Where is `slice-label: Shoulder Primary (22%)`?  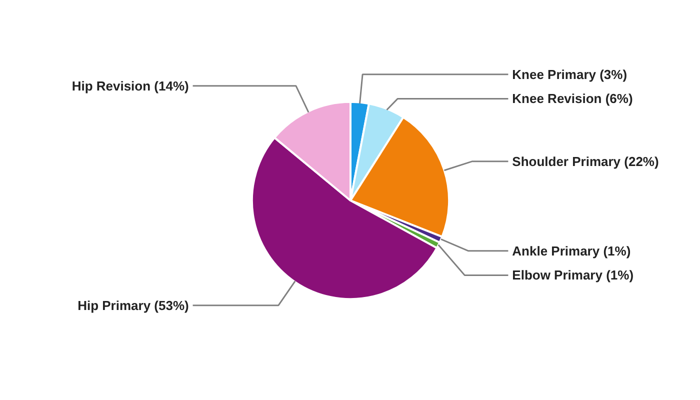 slice-label: Shoulder Primary (22%) is located at coordinates (585, 161).